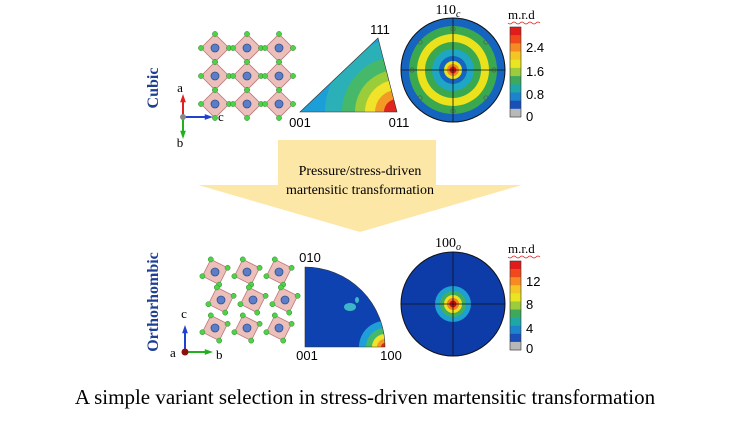  I want to click on pole-figure-label: 110c, so click(448, 11).